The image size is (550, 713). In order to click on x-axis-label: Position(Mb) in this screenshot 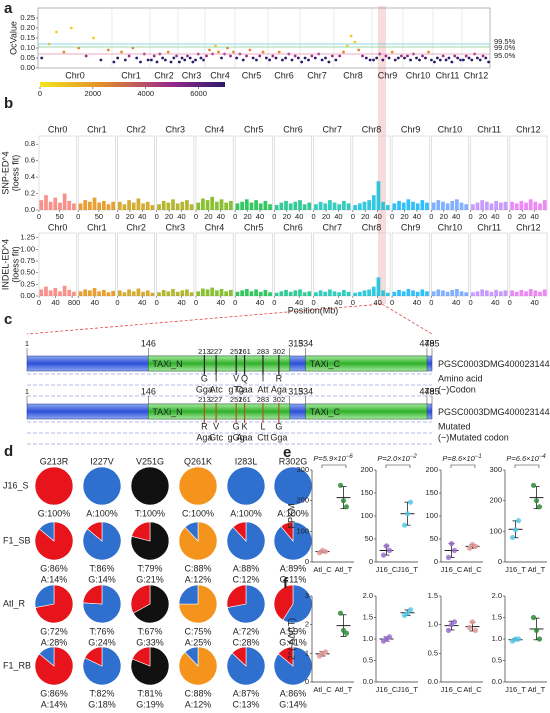, I will do `click(313, 310)`.